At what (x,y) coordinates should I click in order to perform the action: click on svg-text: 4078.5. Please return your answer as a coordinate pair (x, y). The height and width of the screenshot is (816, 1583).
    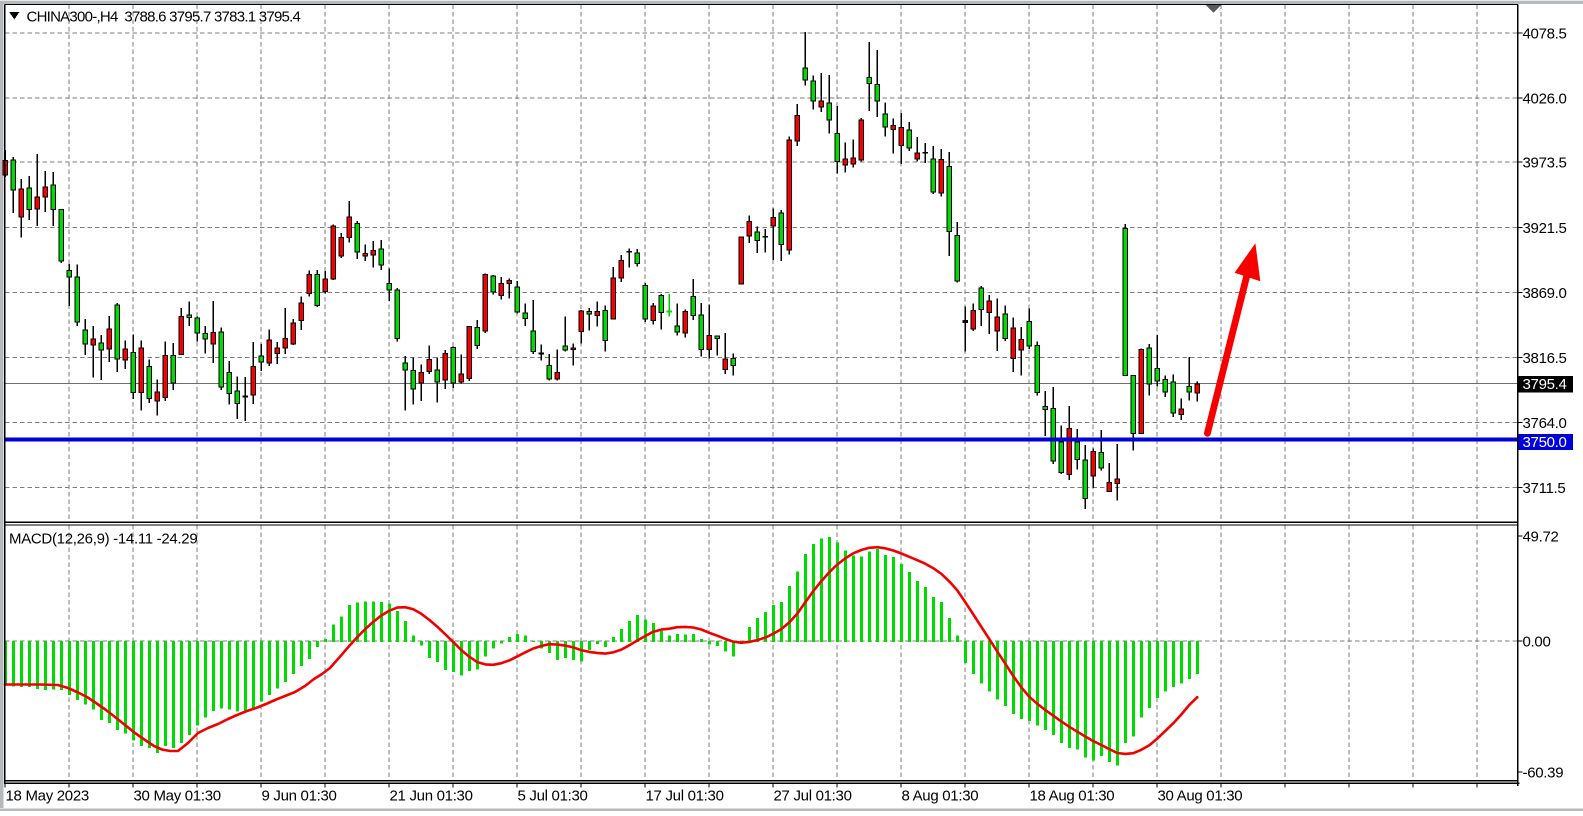
    Looking at the image, I should click on (1545, 33).